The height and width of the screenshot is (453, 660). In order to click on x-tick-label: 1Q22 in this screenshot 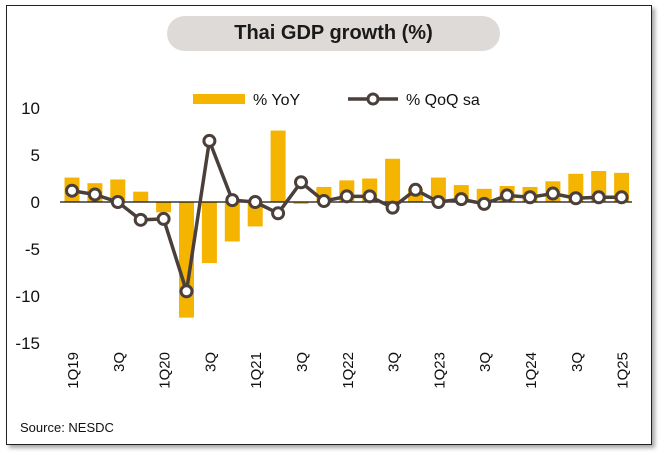, I will do `click(348, 370)`.